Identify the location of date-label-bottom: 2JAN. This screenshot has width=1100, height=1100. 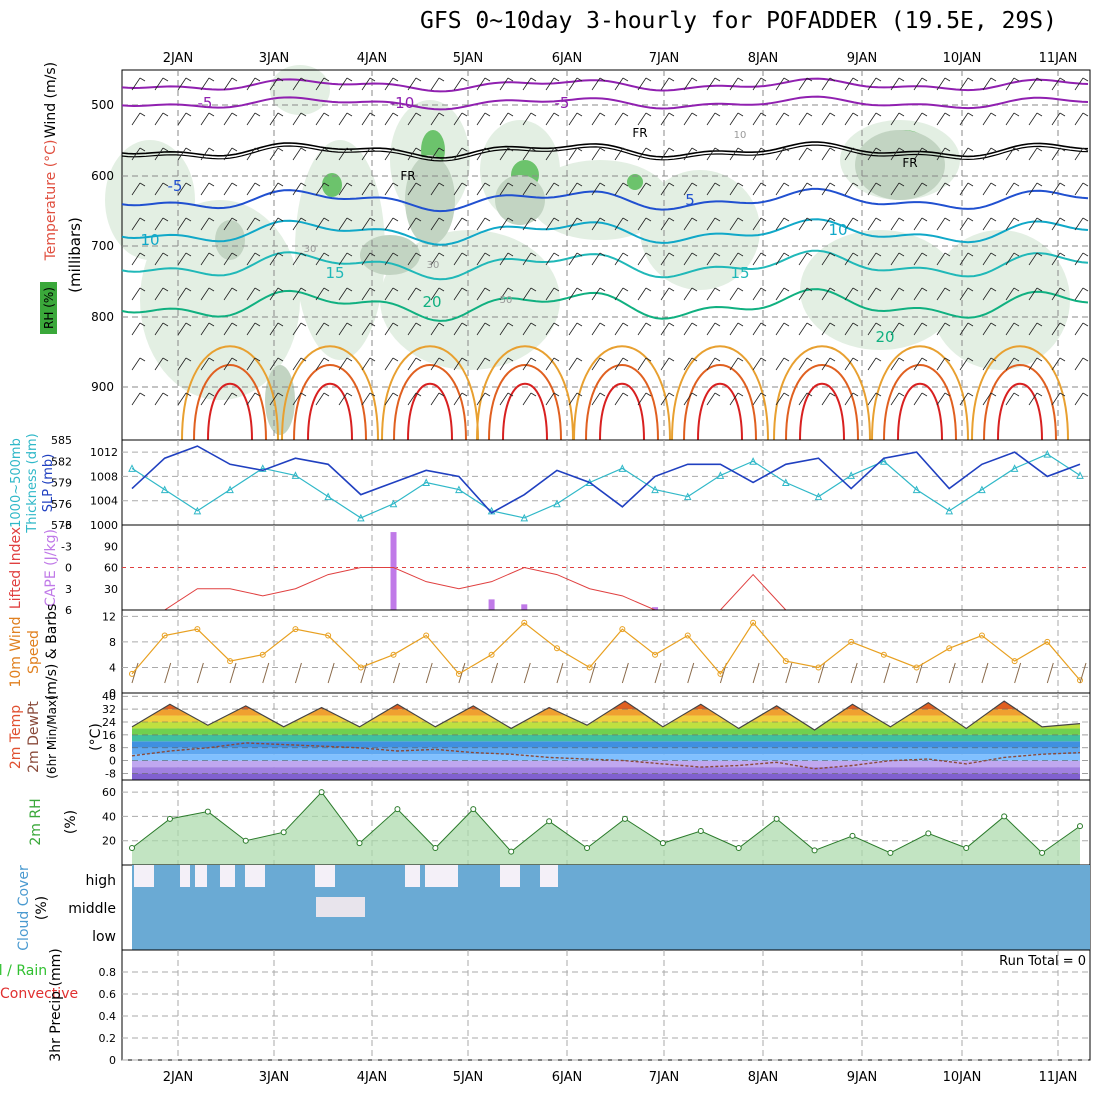
(178, 1077).